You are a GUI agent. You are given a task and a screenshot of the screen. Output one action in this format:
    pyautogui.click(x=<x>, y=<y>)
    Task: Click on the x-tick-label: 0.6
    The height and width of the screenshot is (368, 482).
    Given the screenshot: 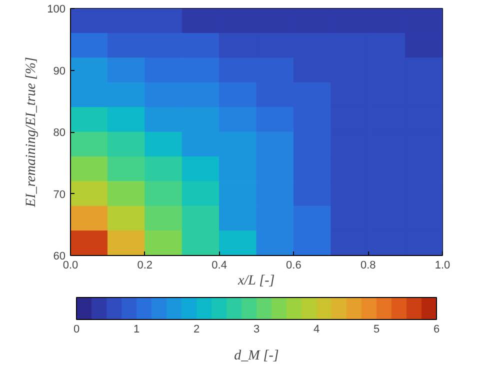 What is the action you would take?
    pyautogui.click(x=294, y=266)
    